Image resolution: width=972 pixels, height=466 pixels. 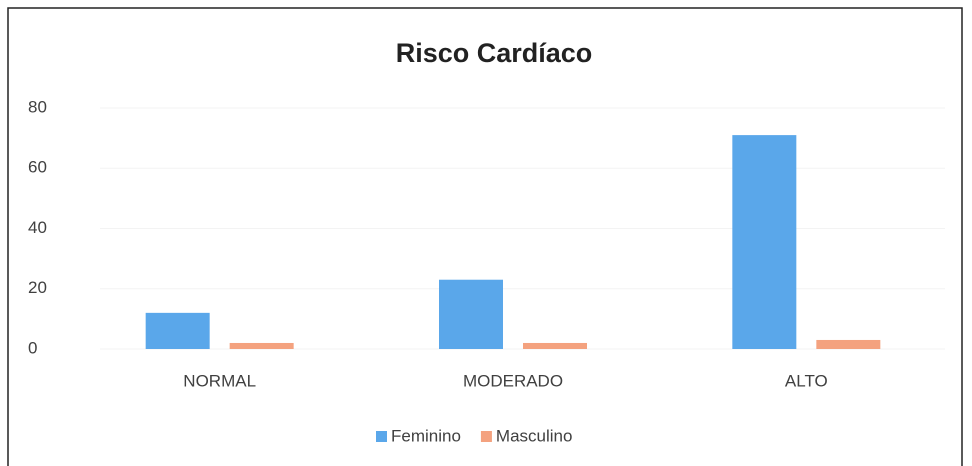 I want to click on y-tick-label: 0, so click(x=32, y=347).